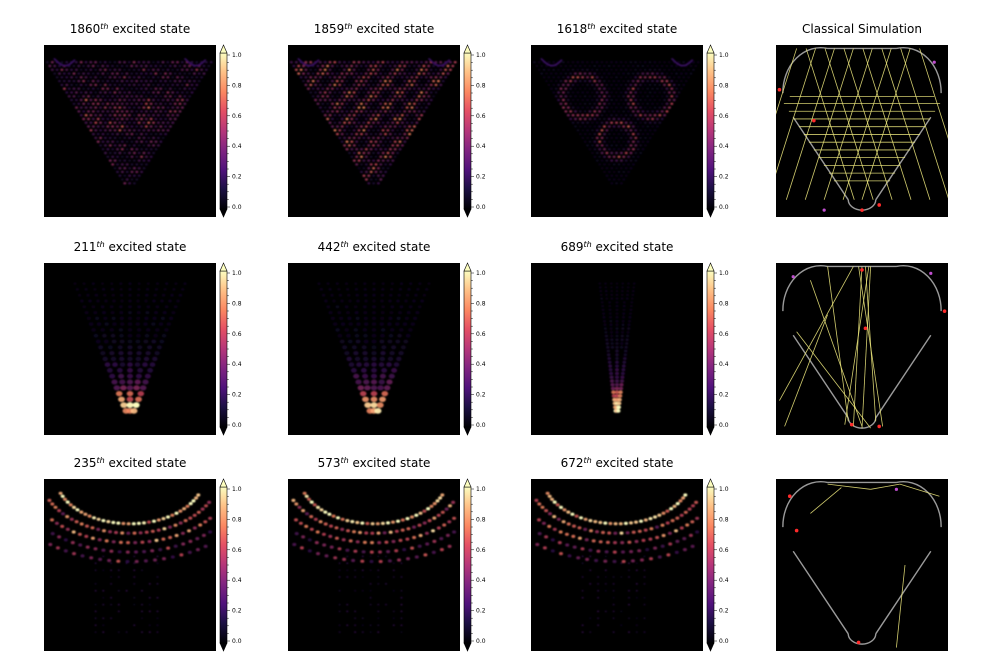  Describe the element at coordinates (374, 463) in the screenshot. I see `panel-title: 573th excited state` at that location.